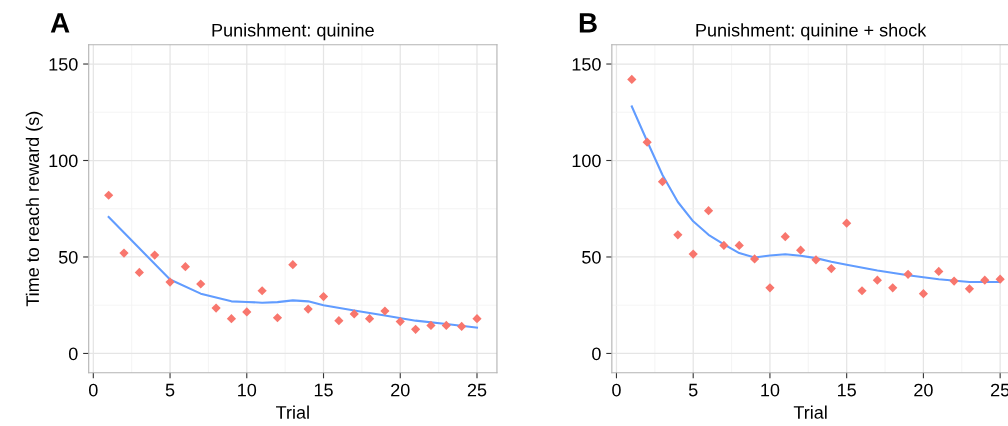 The image size is (1008, 426). I want to click on chart-title: Punishment: quinine + shock, so click(811, 32).